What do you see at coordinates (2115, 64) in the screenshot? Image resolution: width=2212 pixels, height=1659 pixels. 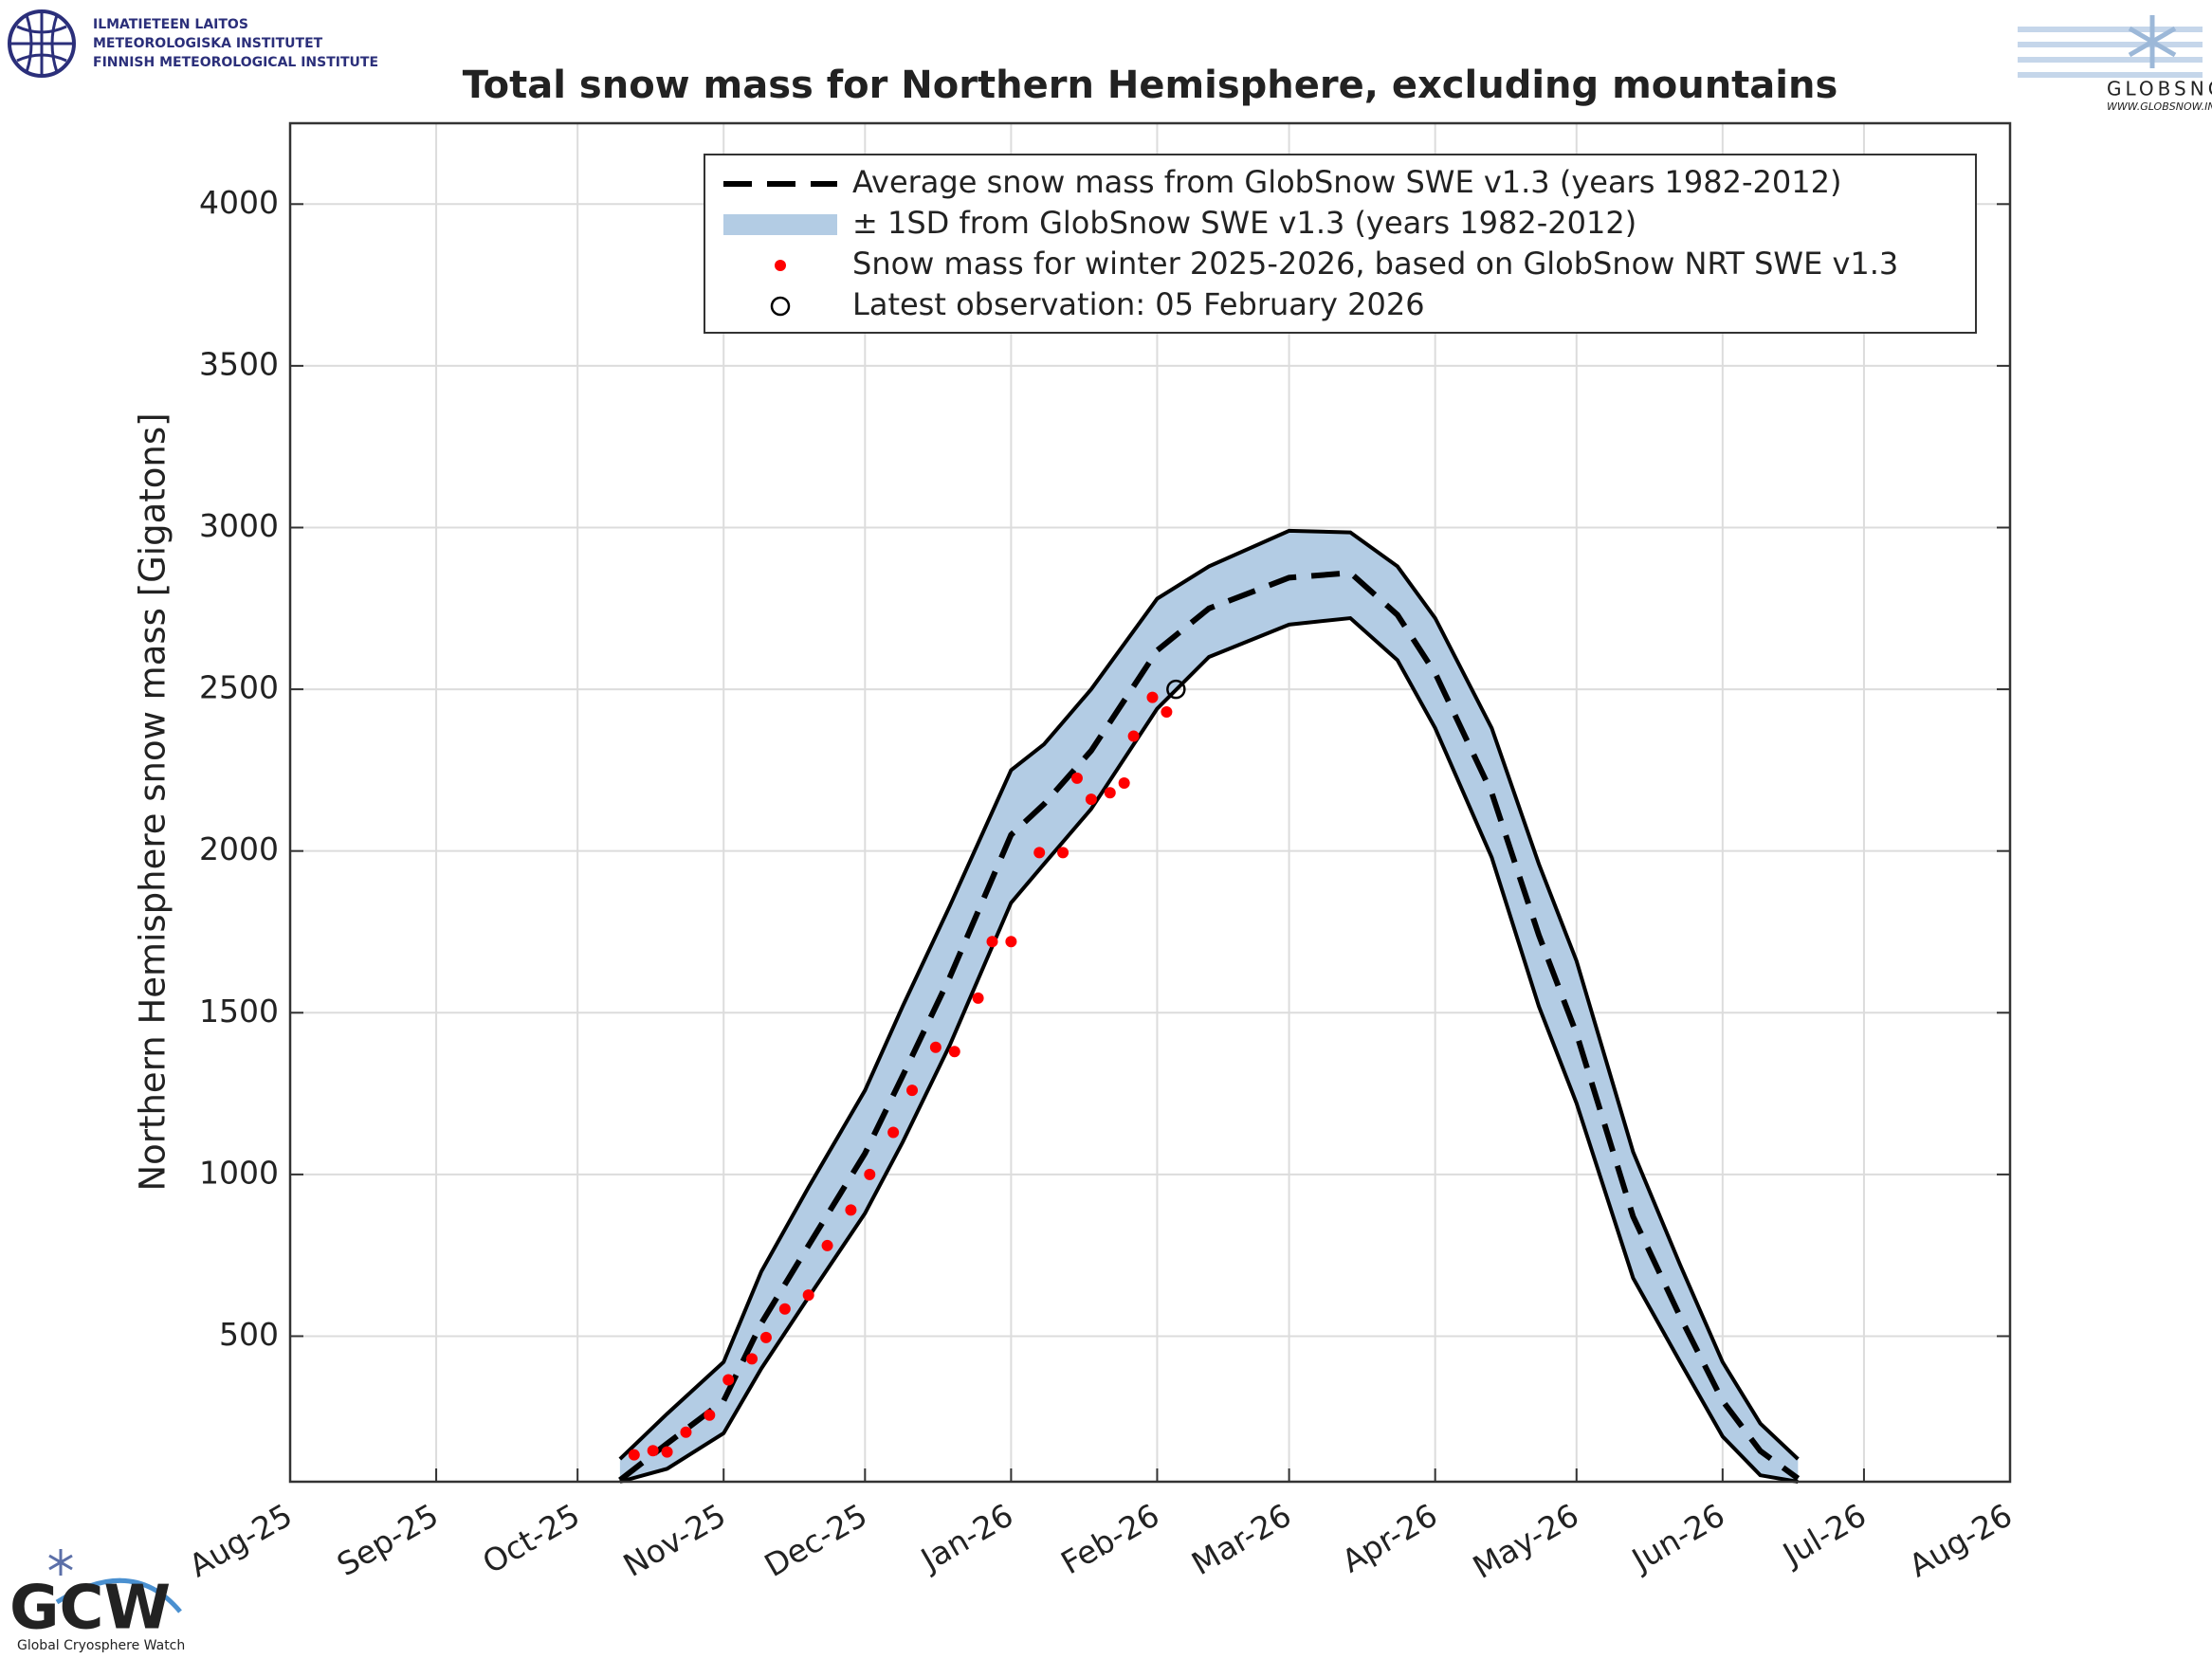 I see `globsnow-logo: GLOBSNOW WWW.GLOBSNOW.INFO` at bounding box center [2115, 64].